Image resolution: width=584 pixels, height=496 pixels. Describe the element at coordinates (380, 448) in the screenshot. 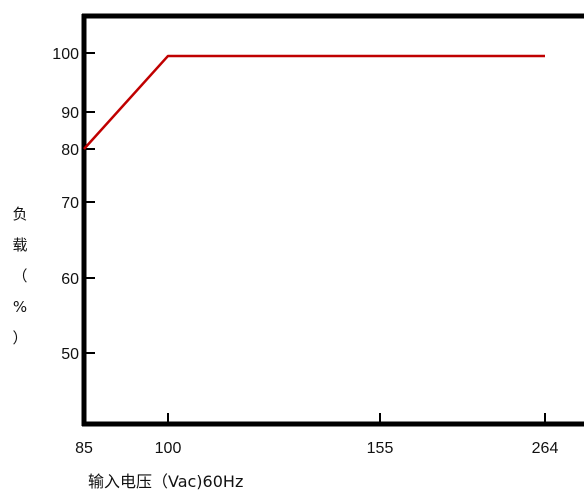

I see `x-tick-label-155: 155` at that location.